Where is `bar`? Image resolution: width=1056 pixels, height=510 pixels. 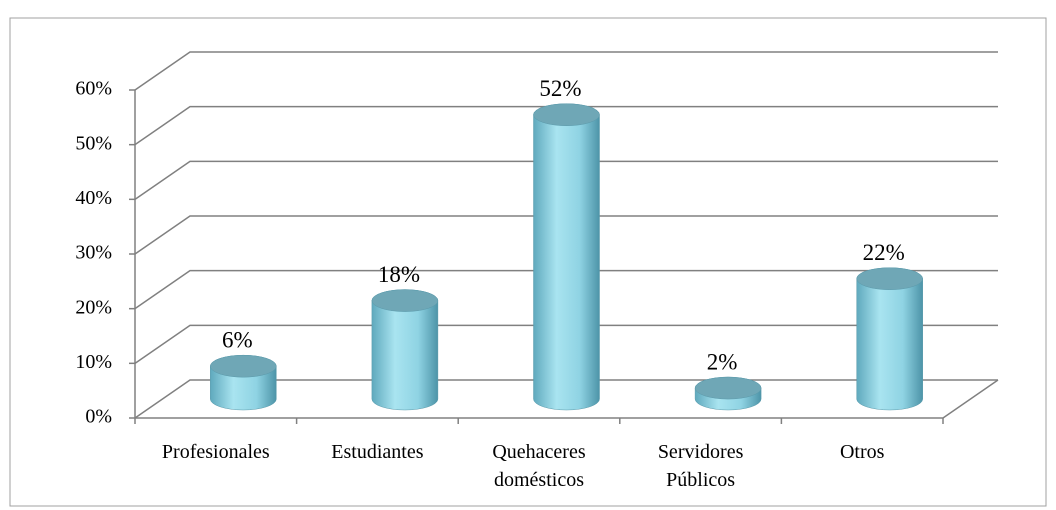
bar is located at coordinates (566, 257).